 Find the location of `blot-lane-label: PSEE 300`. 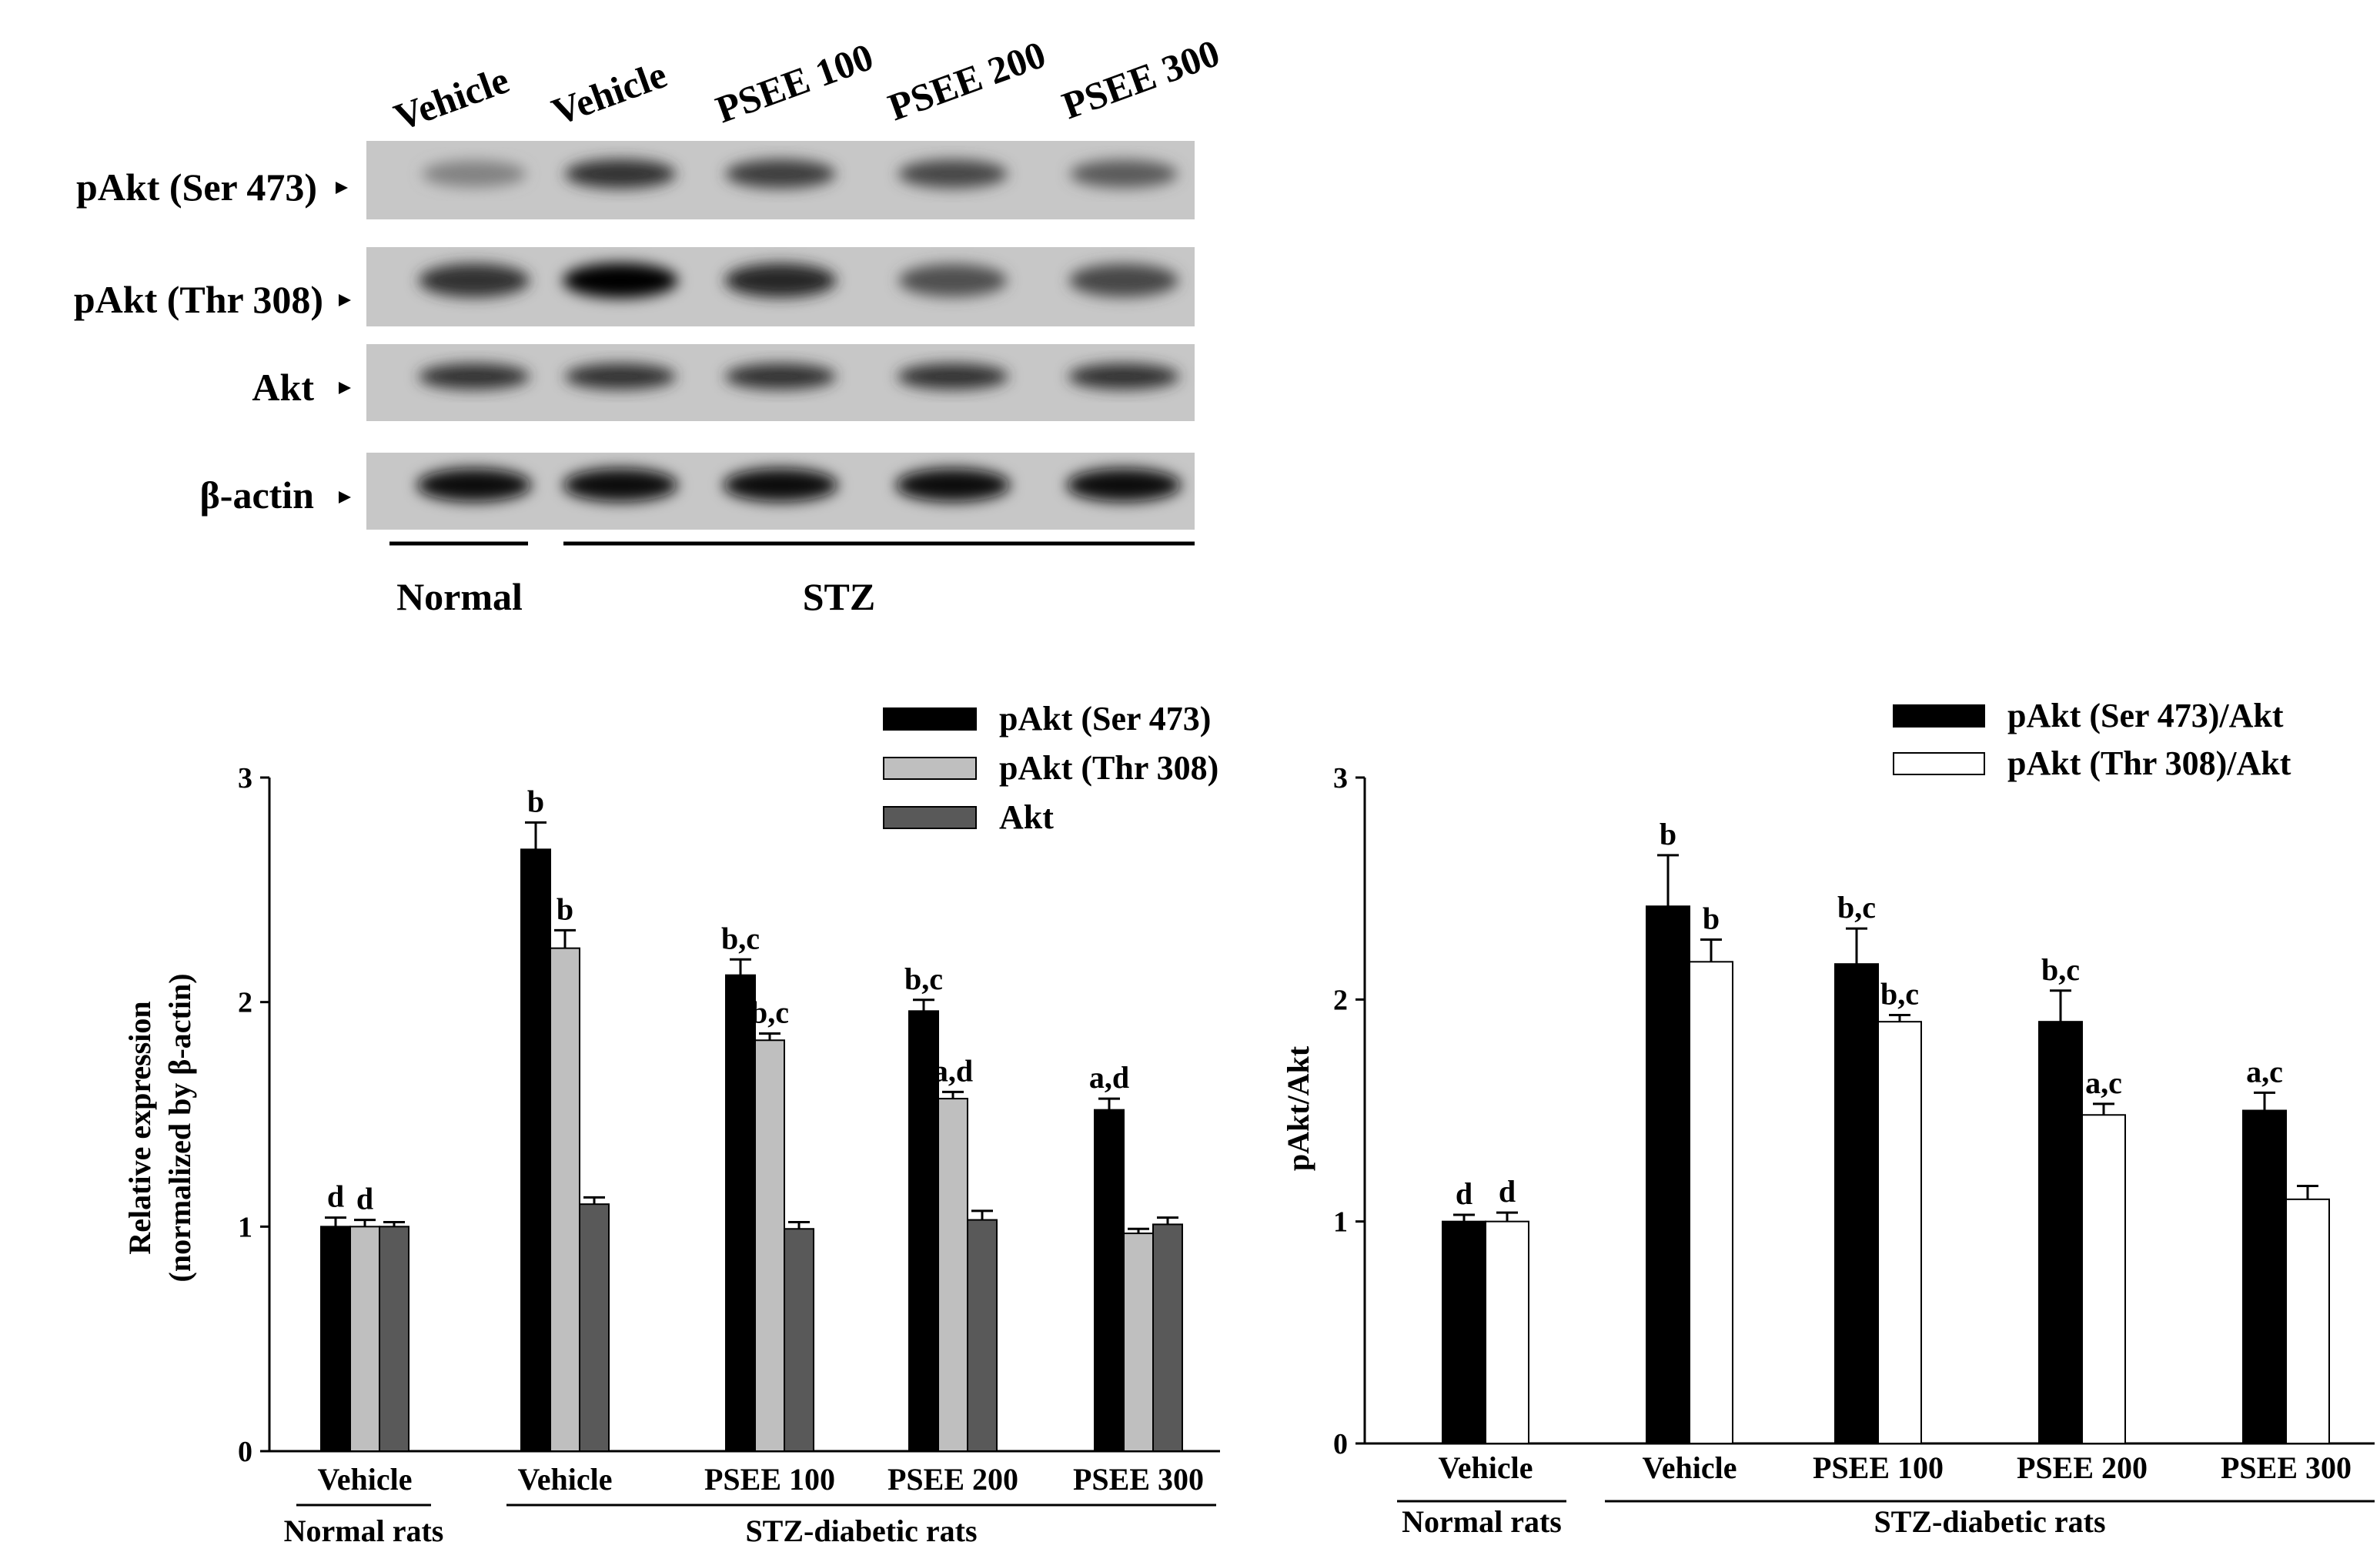

blot-lane-label: PSEE 300 is located at coordinates (1141, 79).